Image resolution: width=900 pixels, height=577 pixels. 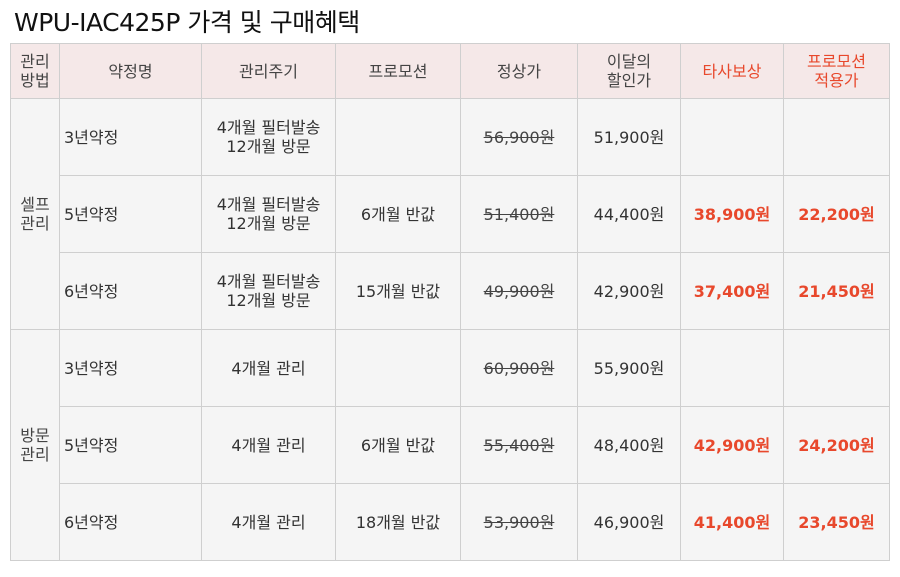 I want to click on header-promo: 프로모션, so click(x=398, y=71).